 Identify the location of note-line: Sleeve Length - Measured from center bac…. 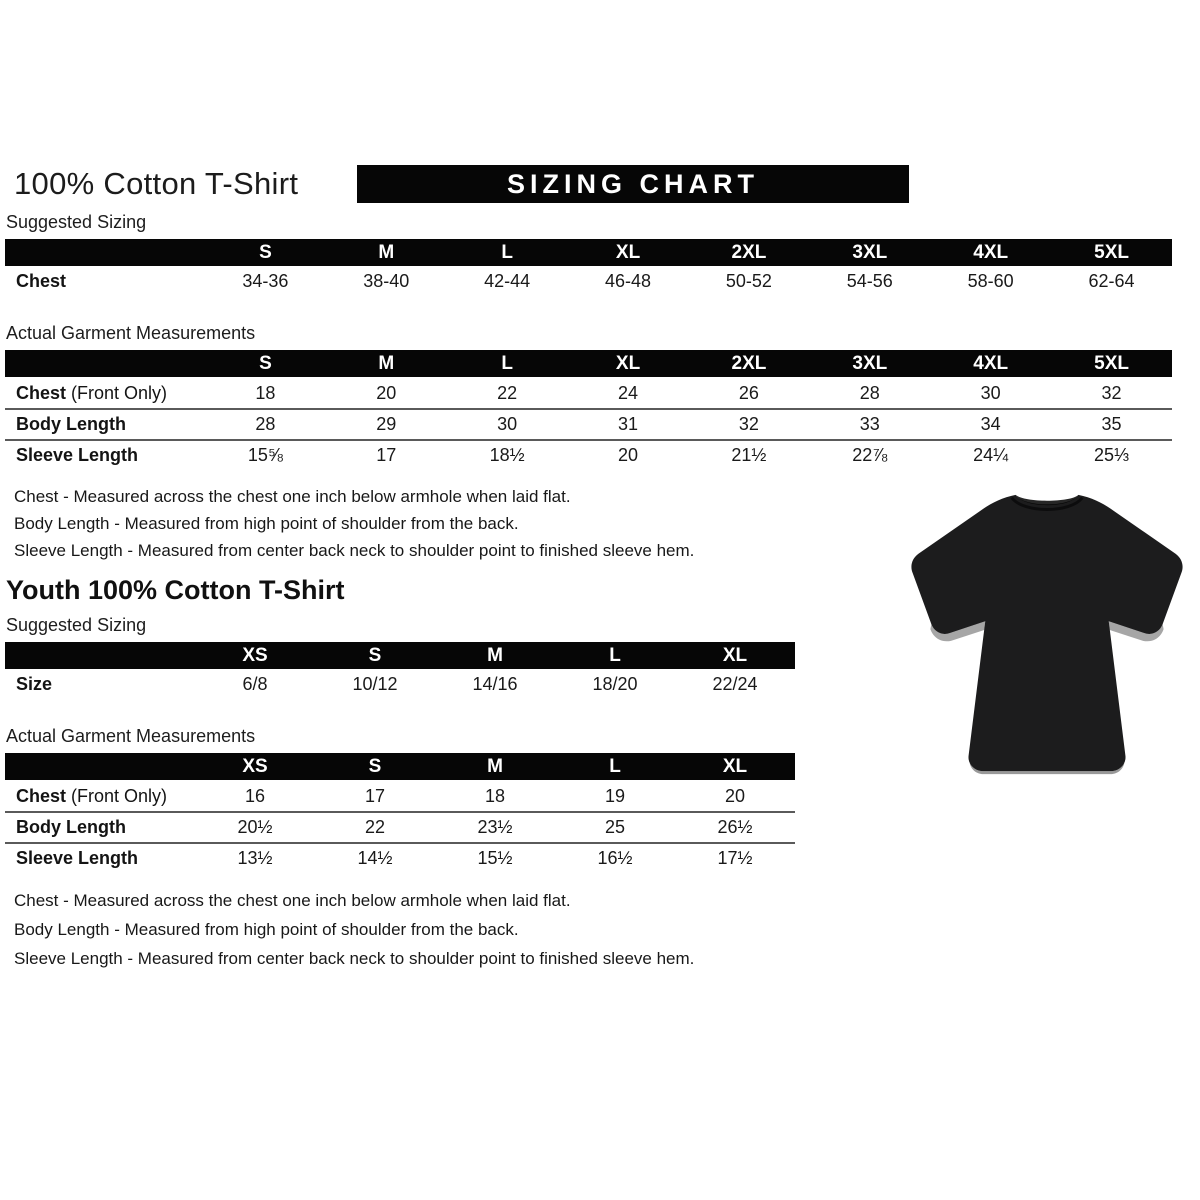
(354, 958).